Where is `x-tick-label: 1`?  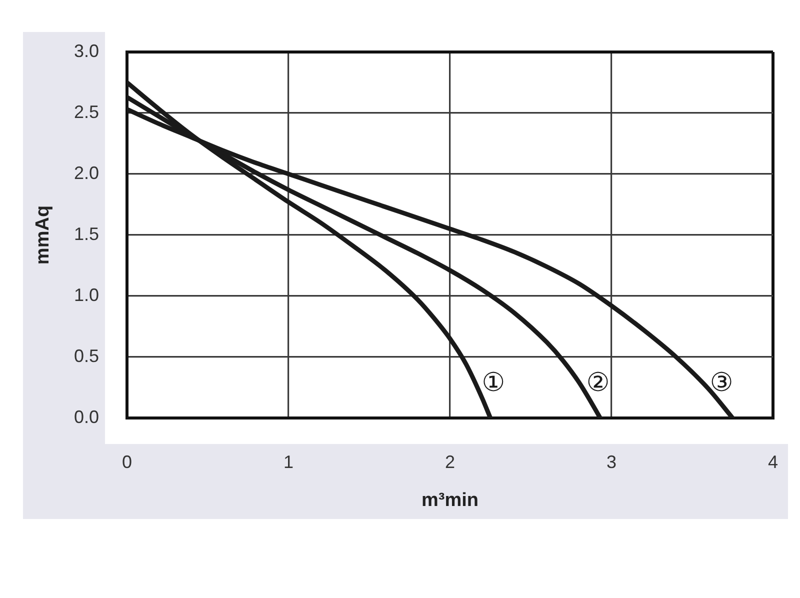 x-tick-label: 1 is located at coordinates (288, 462).